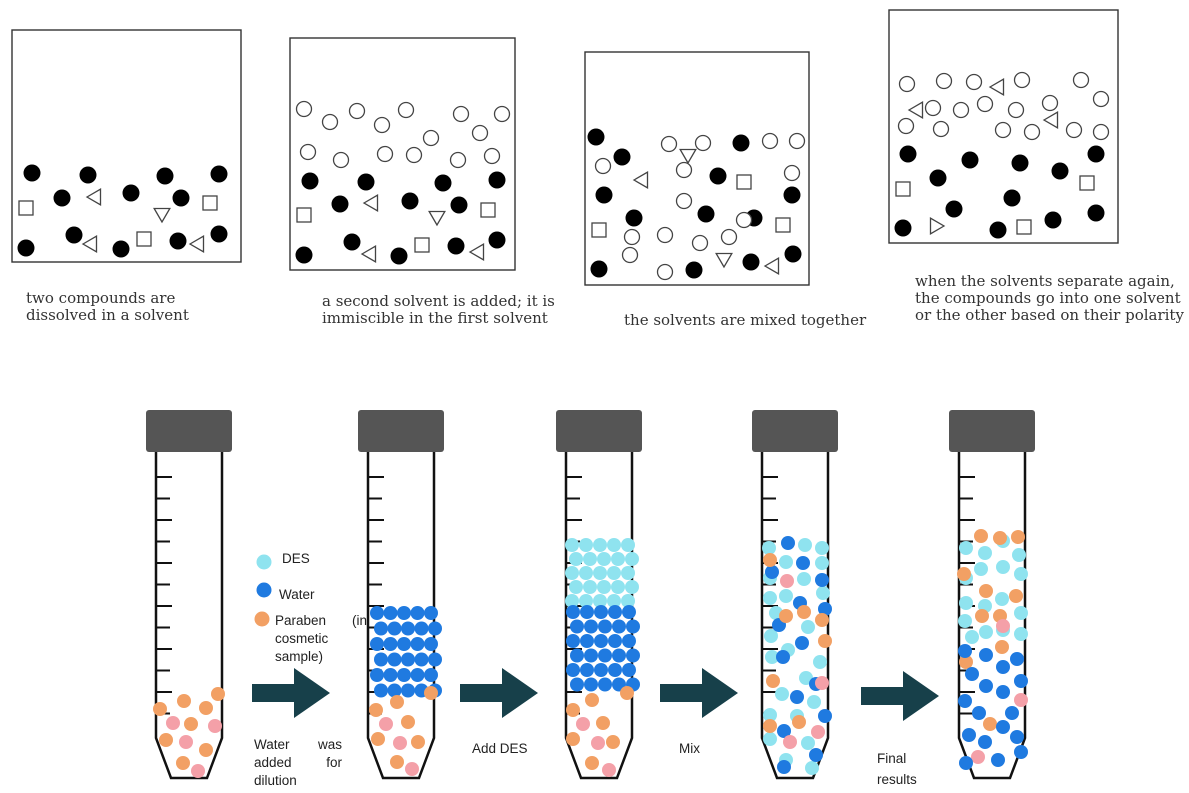 The height and width of the screenshot is (793, 1189). Describe the element at coordinates (264, 590) in the screenshot. I see `legend-water-dot` at that location.